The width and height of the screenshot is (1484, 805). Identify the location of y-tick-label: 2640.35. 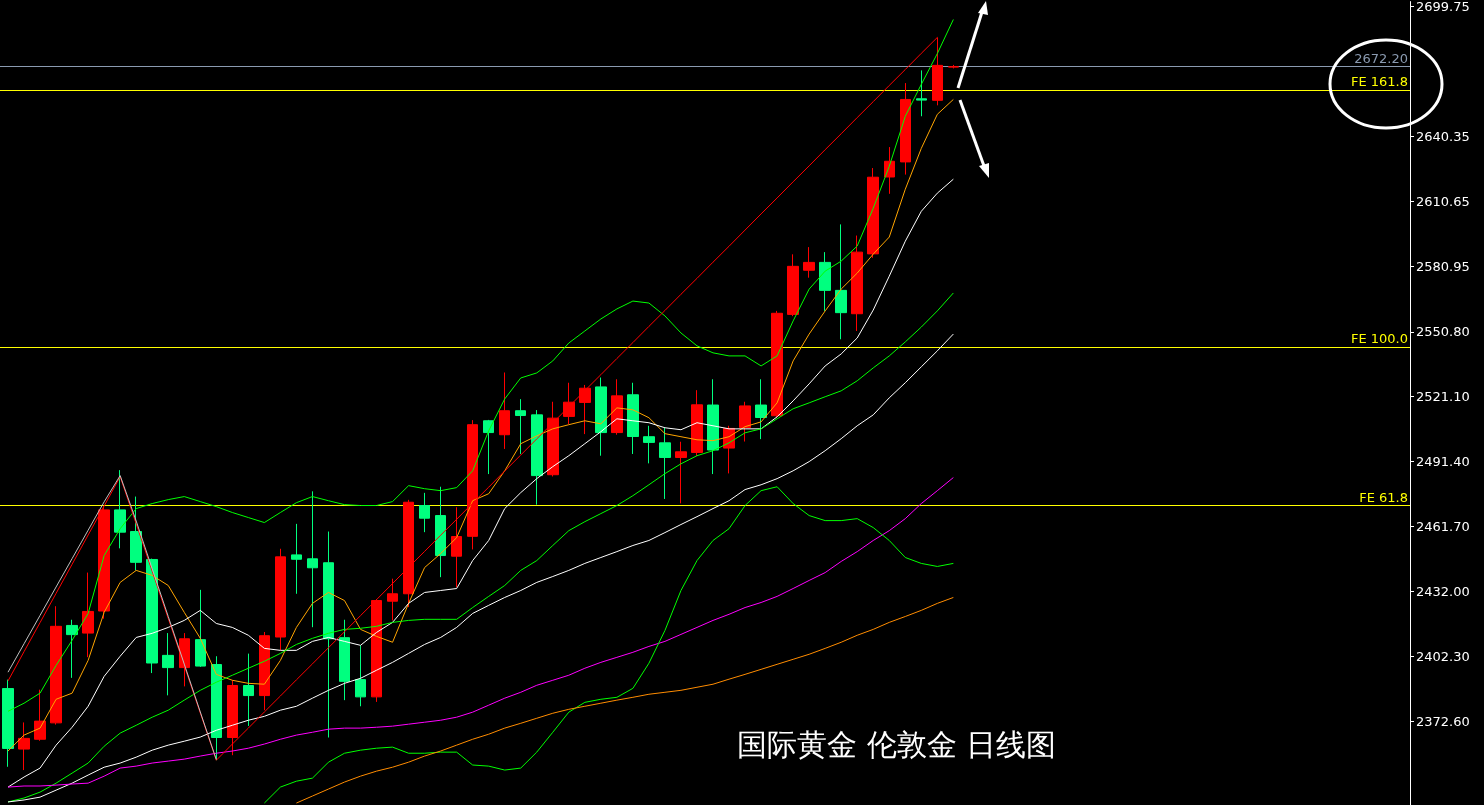
(1443, 136).